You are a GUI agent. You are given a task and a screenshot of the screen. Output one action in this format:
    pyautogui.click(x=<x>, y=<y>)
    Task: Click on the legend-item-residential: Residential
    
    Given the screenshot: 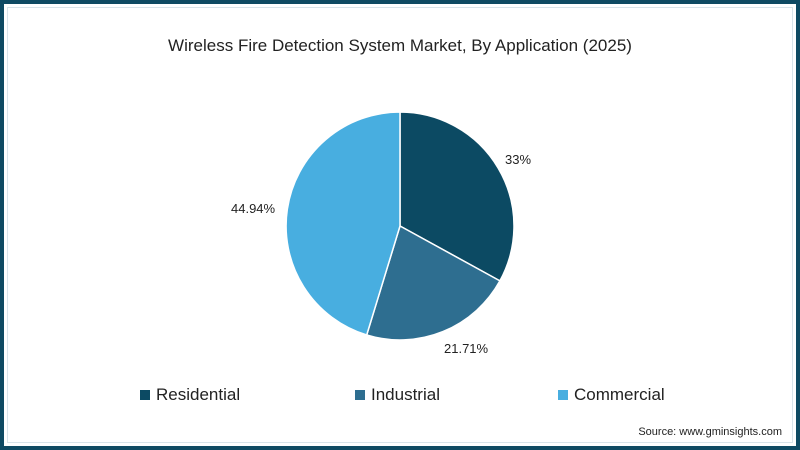 What is the action you would take?
    pyautogui.click(x=190, y=395)
    